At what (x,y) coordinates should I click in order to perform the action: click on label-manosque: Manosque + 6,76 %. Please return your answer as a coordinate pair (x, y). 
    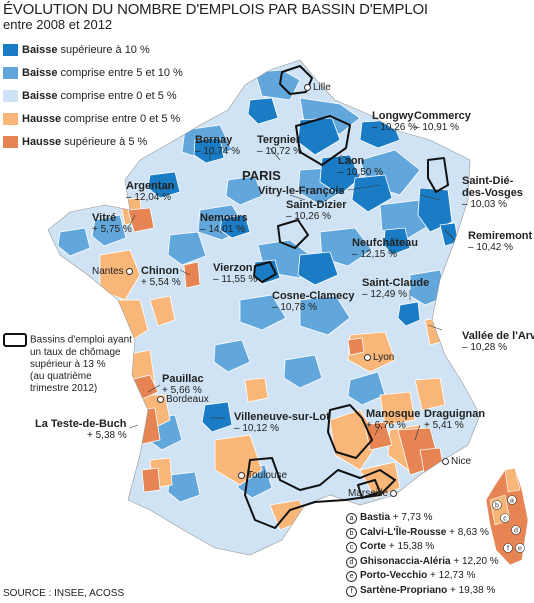
    Looking at the image, I should click on (393, 419).